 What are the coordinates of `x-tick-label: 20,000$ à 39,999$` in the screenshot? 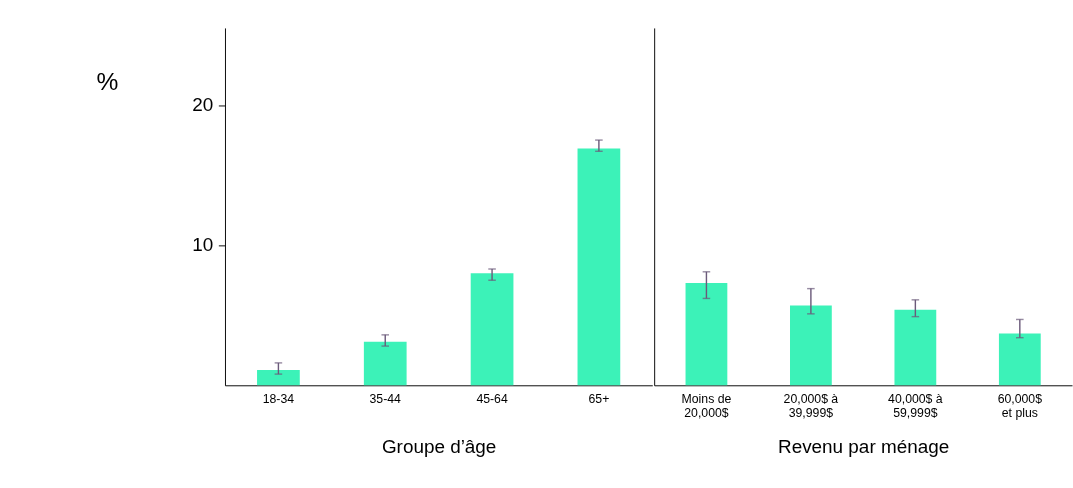 It's located at (811, 405).